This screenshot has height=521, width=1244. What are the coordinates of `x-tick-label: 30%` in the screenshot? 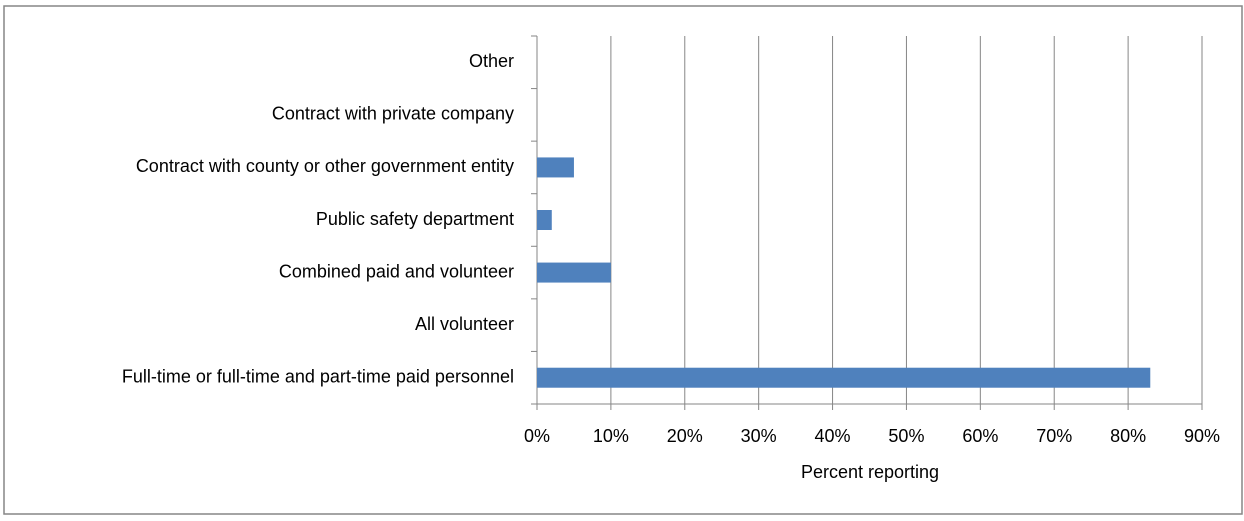 It's located at (759, 436).